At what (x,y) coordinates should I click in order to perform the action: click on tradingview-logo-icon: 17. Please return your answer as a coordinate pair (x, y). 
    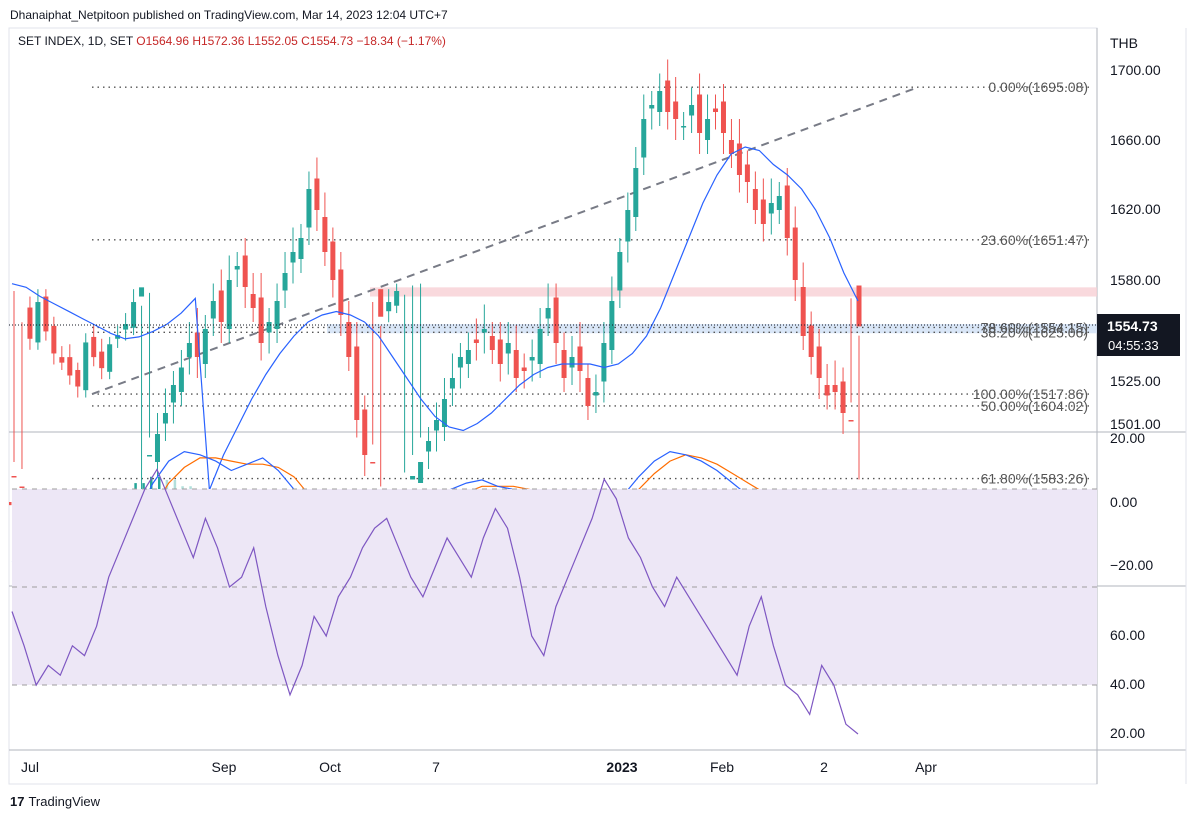
    Looking at the image, I should click on (17, 801).